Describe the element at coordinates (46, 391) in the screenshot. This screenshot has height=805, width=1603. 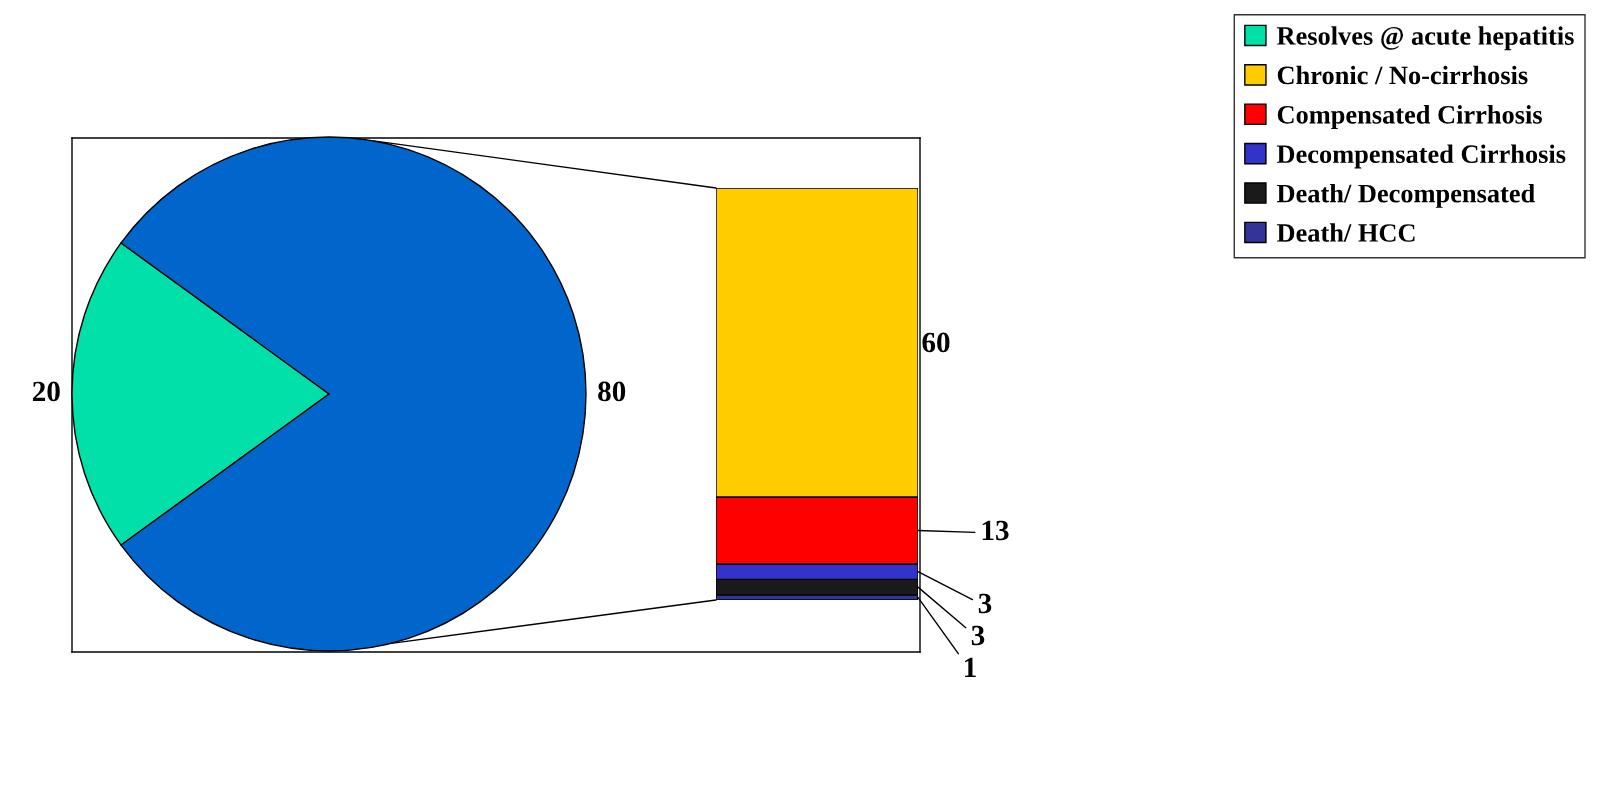
I see `data-label: 20` at that location.